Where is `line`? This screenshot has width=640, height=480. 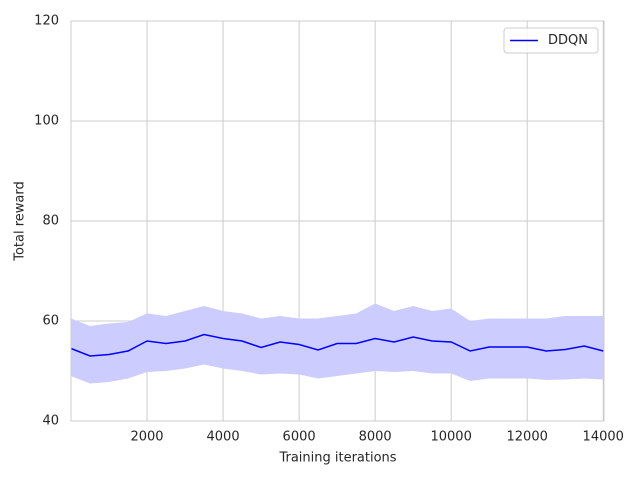
line is located at coordinates (337, 345).